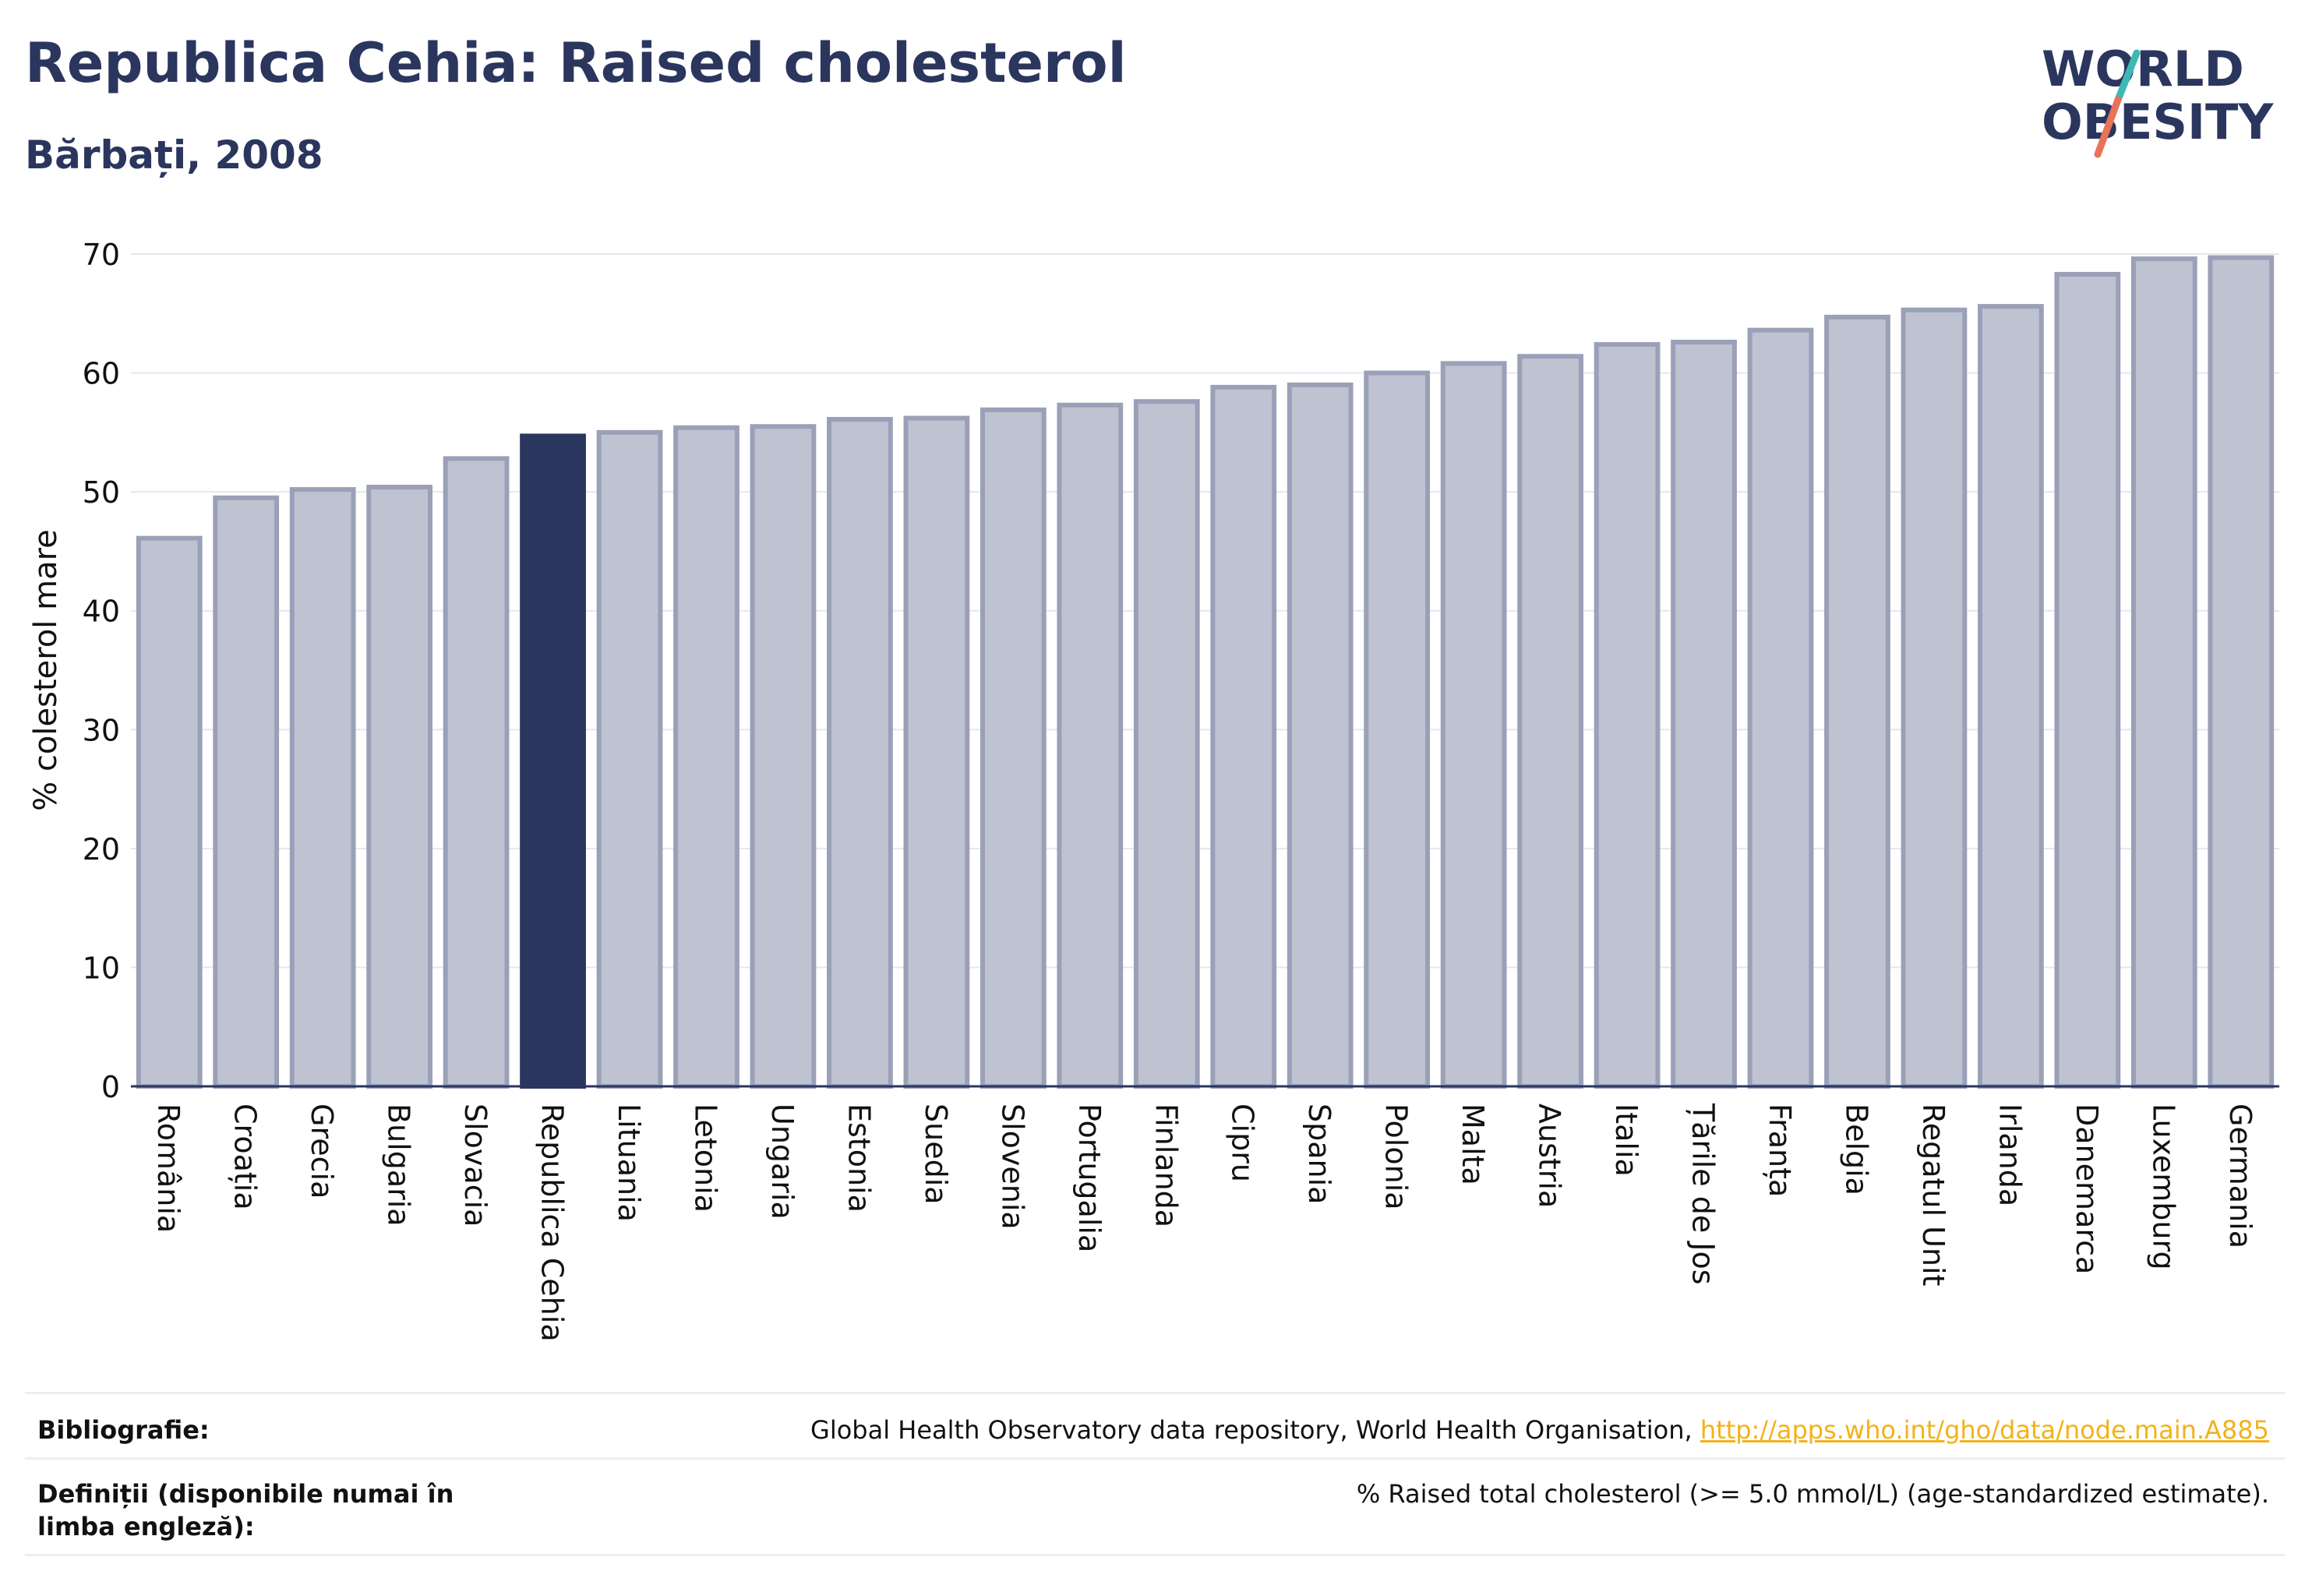 Image resolution: width=2305 pixels, height=1596 pixels. What do you see at coordinates (174, 155) in the screenshot?
I see `chart-subtitle: Bărbați, 2008` at bounding box center [174, 155].